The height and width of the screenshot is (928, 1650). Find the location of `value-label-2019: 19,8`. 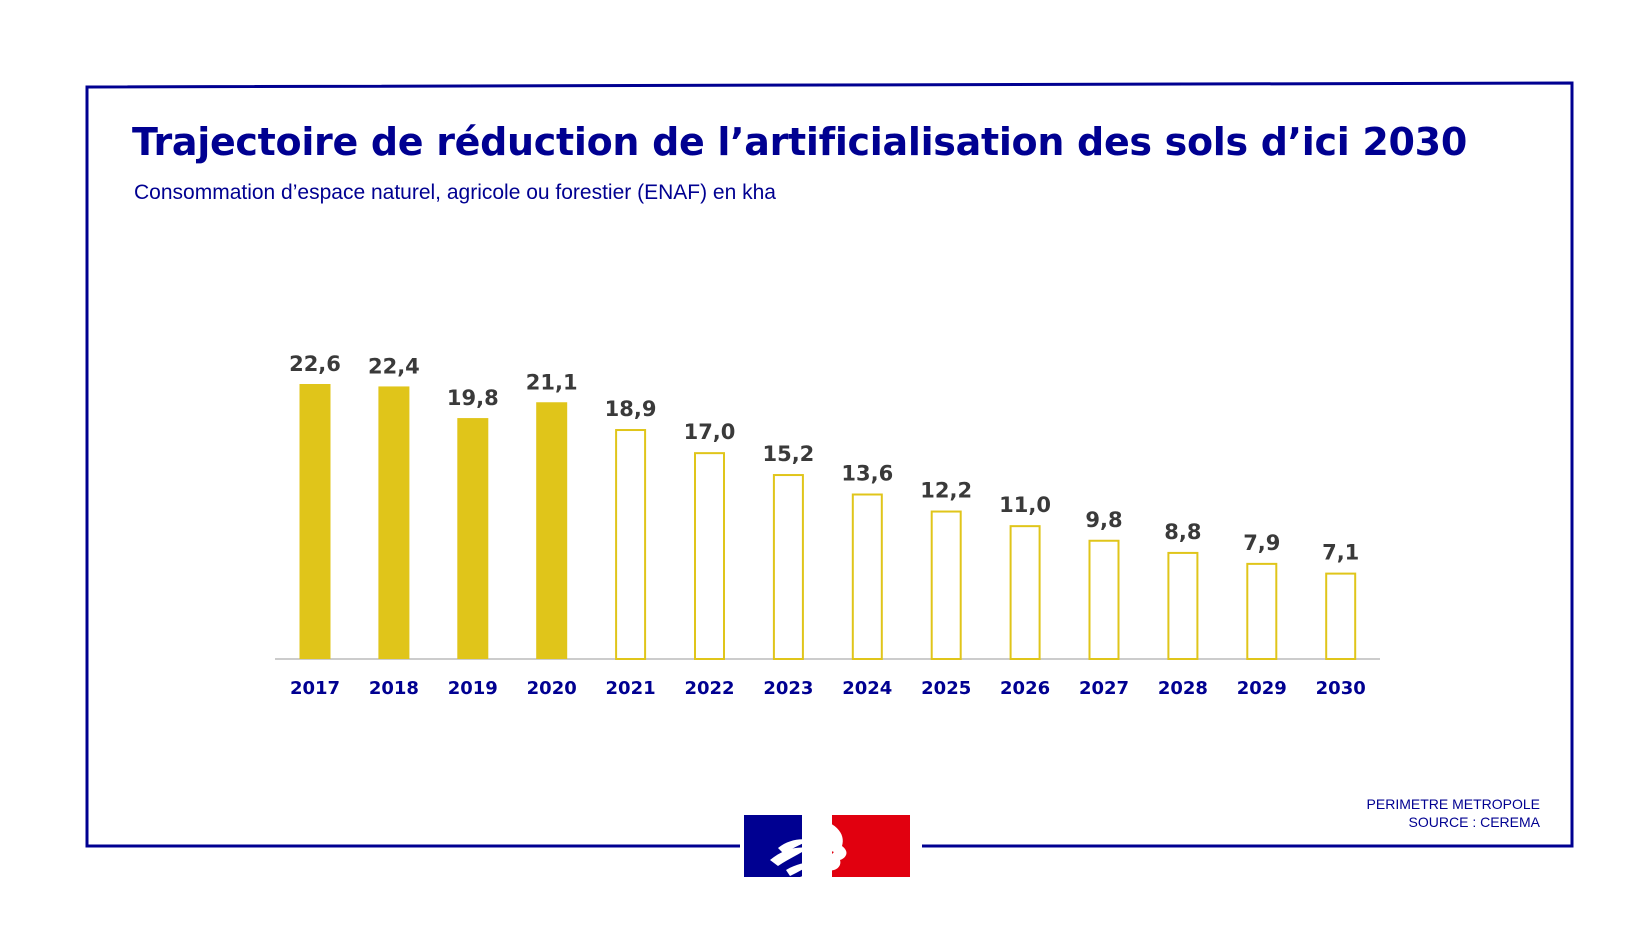

value-label-2019: 19,8 is located at coordinates (473, 398).